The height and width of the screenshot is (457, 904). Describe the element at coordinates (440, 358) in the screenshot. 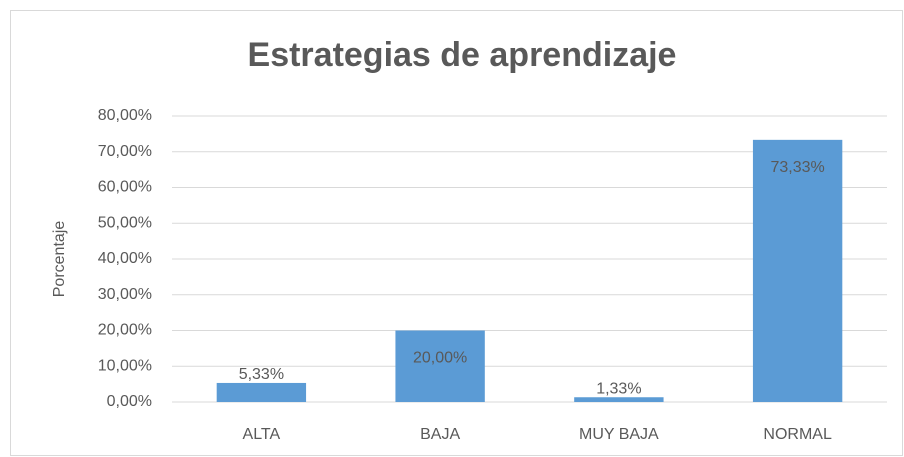

I see `data-label: 20,00%` at that location.